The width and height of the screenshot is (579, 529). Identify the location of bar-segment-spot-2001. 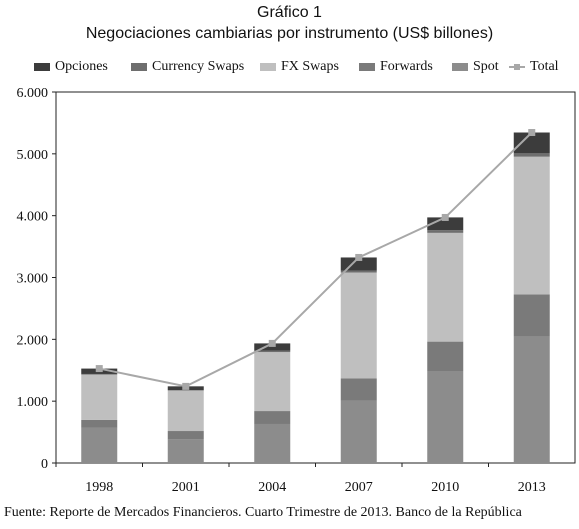
(185, 451).